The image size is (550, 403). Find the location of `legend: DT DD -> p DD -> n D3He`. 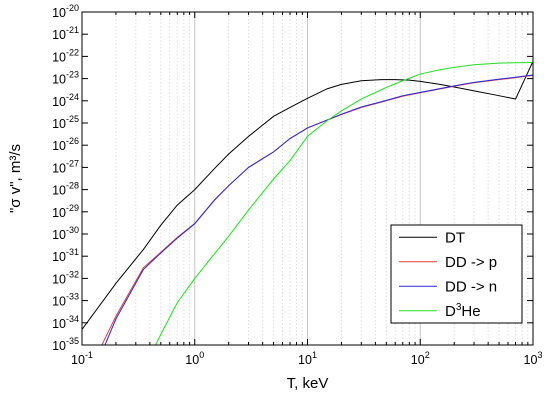

legend: DT DD -> p DD -> n D3He is located at coordinates (456, 274).